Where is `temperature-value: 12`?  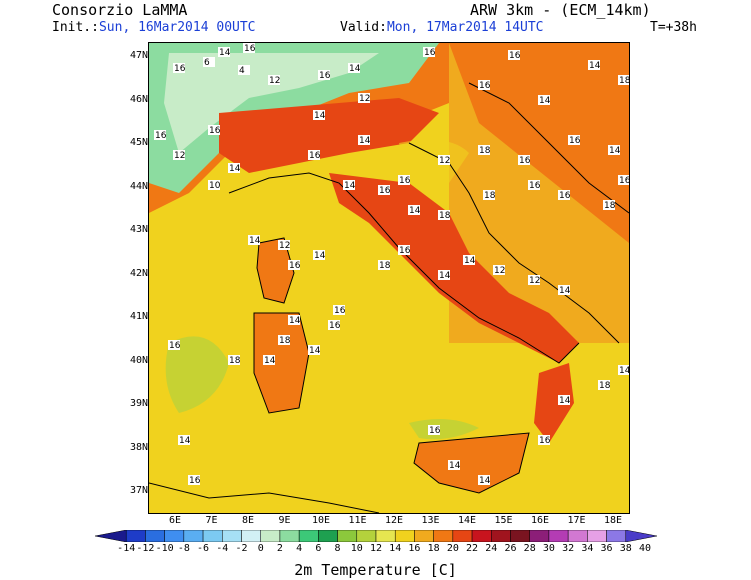
temperature-value: 12 is located at coordinates (534, 281).